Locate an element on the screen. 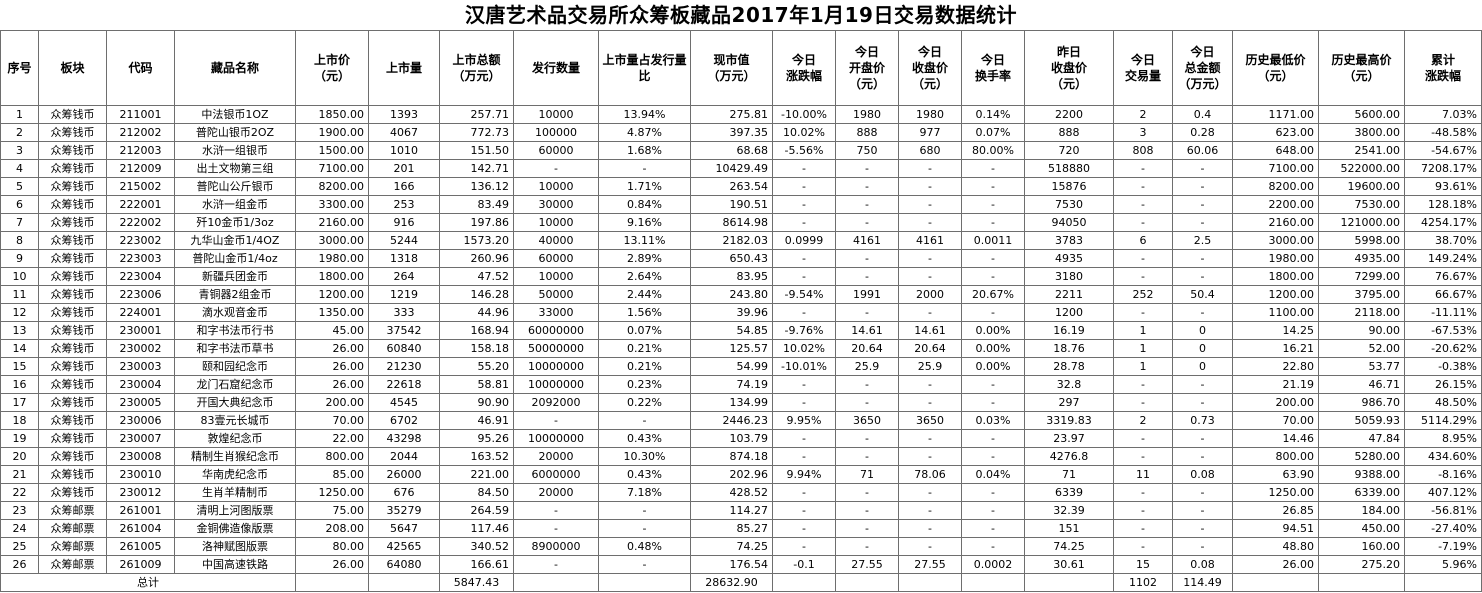  table-cell: 434.60% is located at coordinates (1443, 456).